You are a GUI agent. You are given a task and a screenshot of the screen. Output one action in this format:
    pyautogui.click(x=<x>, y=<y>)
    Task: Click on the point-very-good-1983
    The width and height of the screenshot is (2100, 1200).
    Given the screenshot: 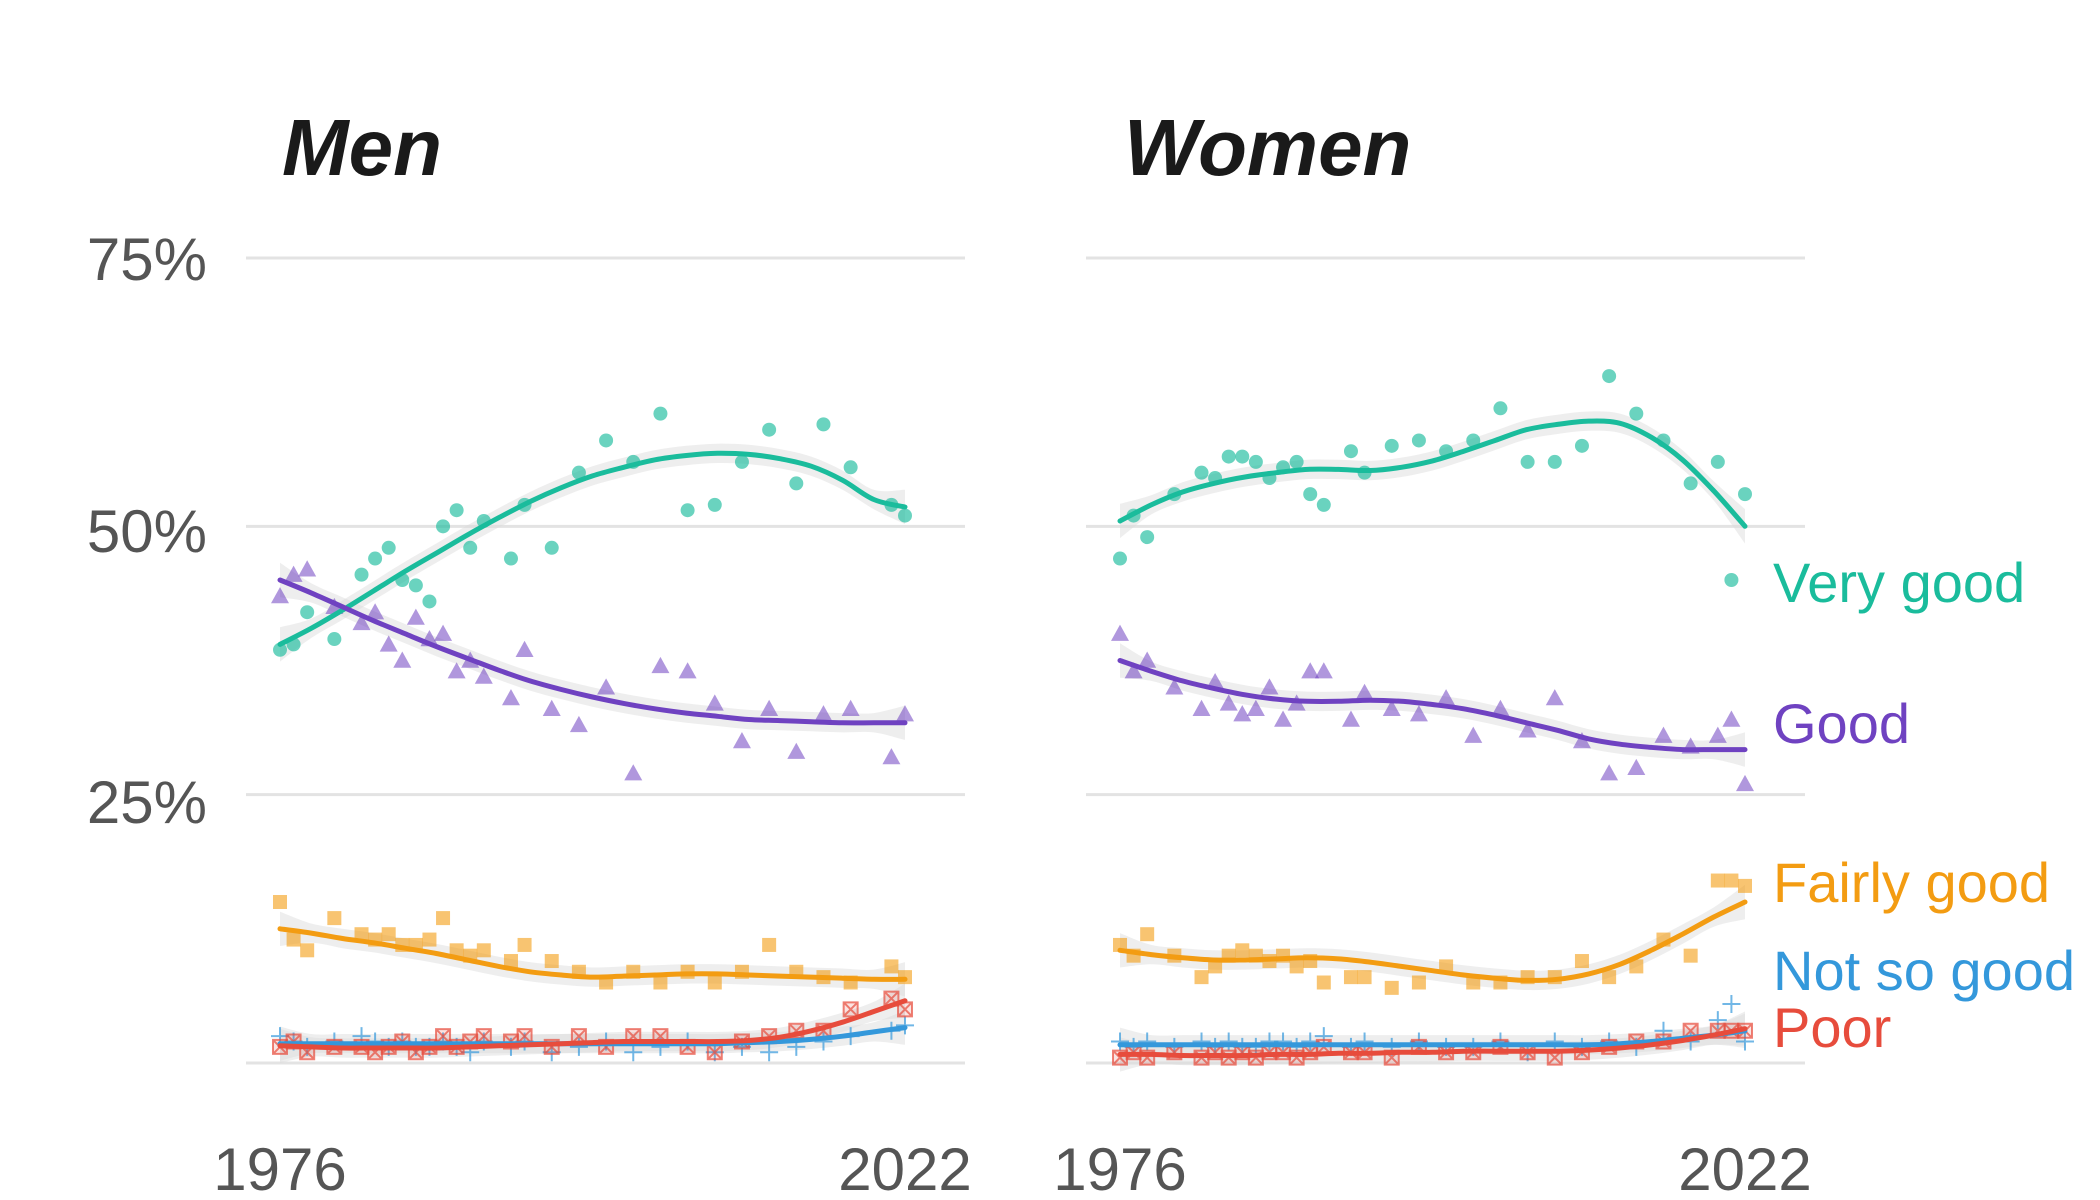 What is the action you would take?
    pyautogui.click(x=375, y=558)
    